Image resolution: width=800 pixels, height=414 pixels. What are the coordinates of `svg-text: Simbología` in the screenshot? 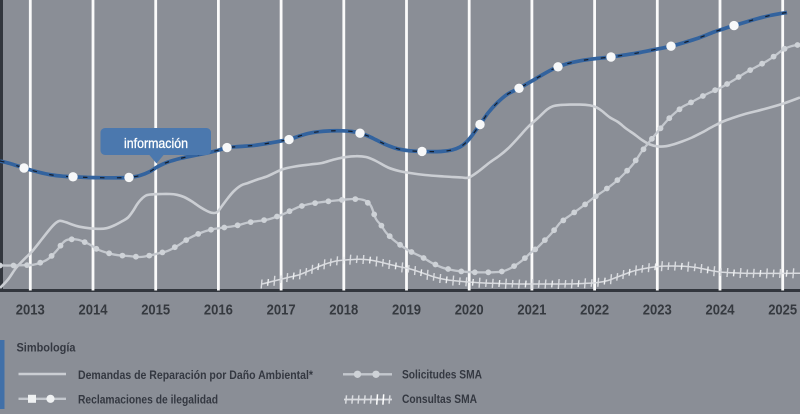 It's located at (46, 348).